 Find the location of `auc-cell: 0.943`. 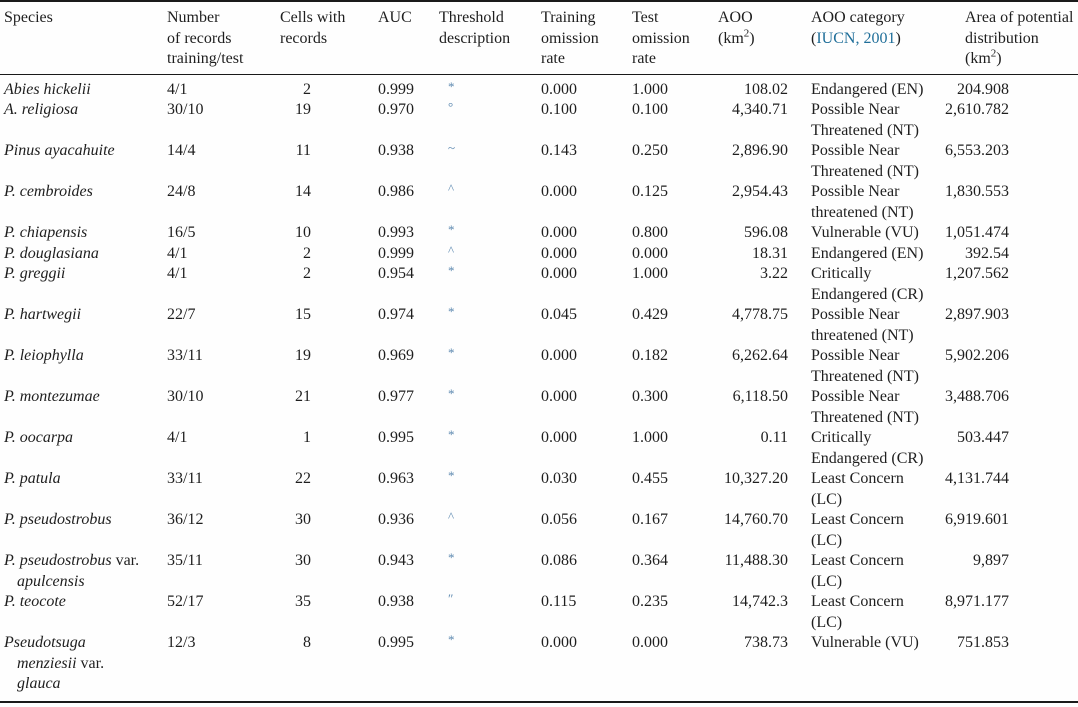

auc-cell: 0.943 is located at coordinates (396, 560).